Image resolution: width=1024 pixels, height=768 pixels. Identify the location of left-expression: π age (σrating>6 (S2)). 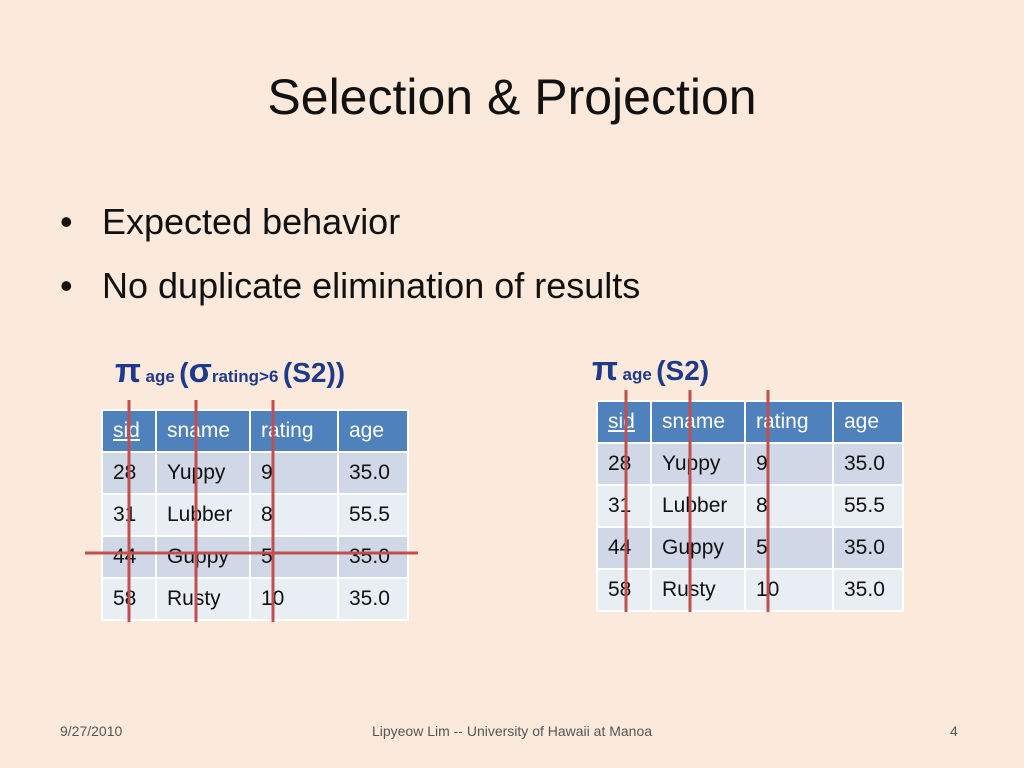
(230, 371).